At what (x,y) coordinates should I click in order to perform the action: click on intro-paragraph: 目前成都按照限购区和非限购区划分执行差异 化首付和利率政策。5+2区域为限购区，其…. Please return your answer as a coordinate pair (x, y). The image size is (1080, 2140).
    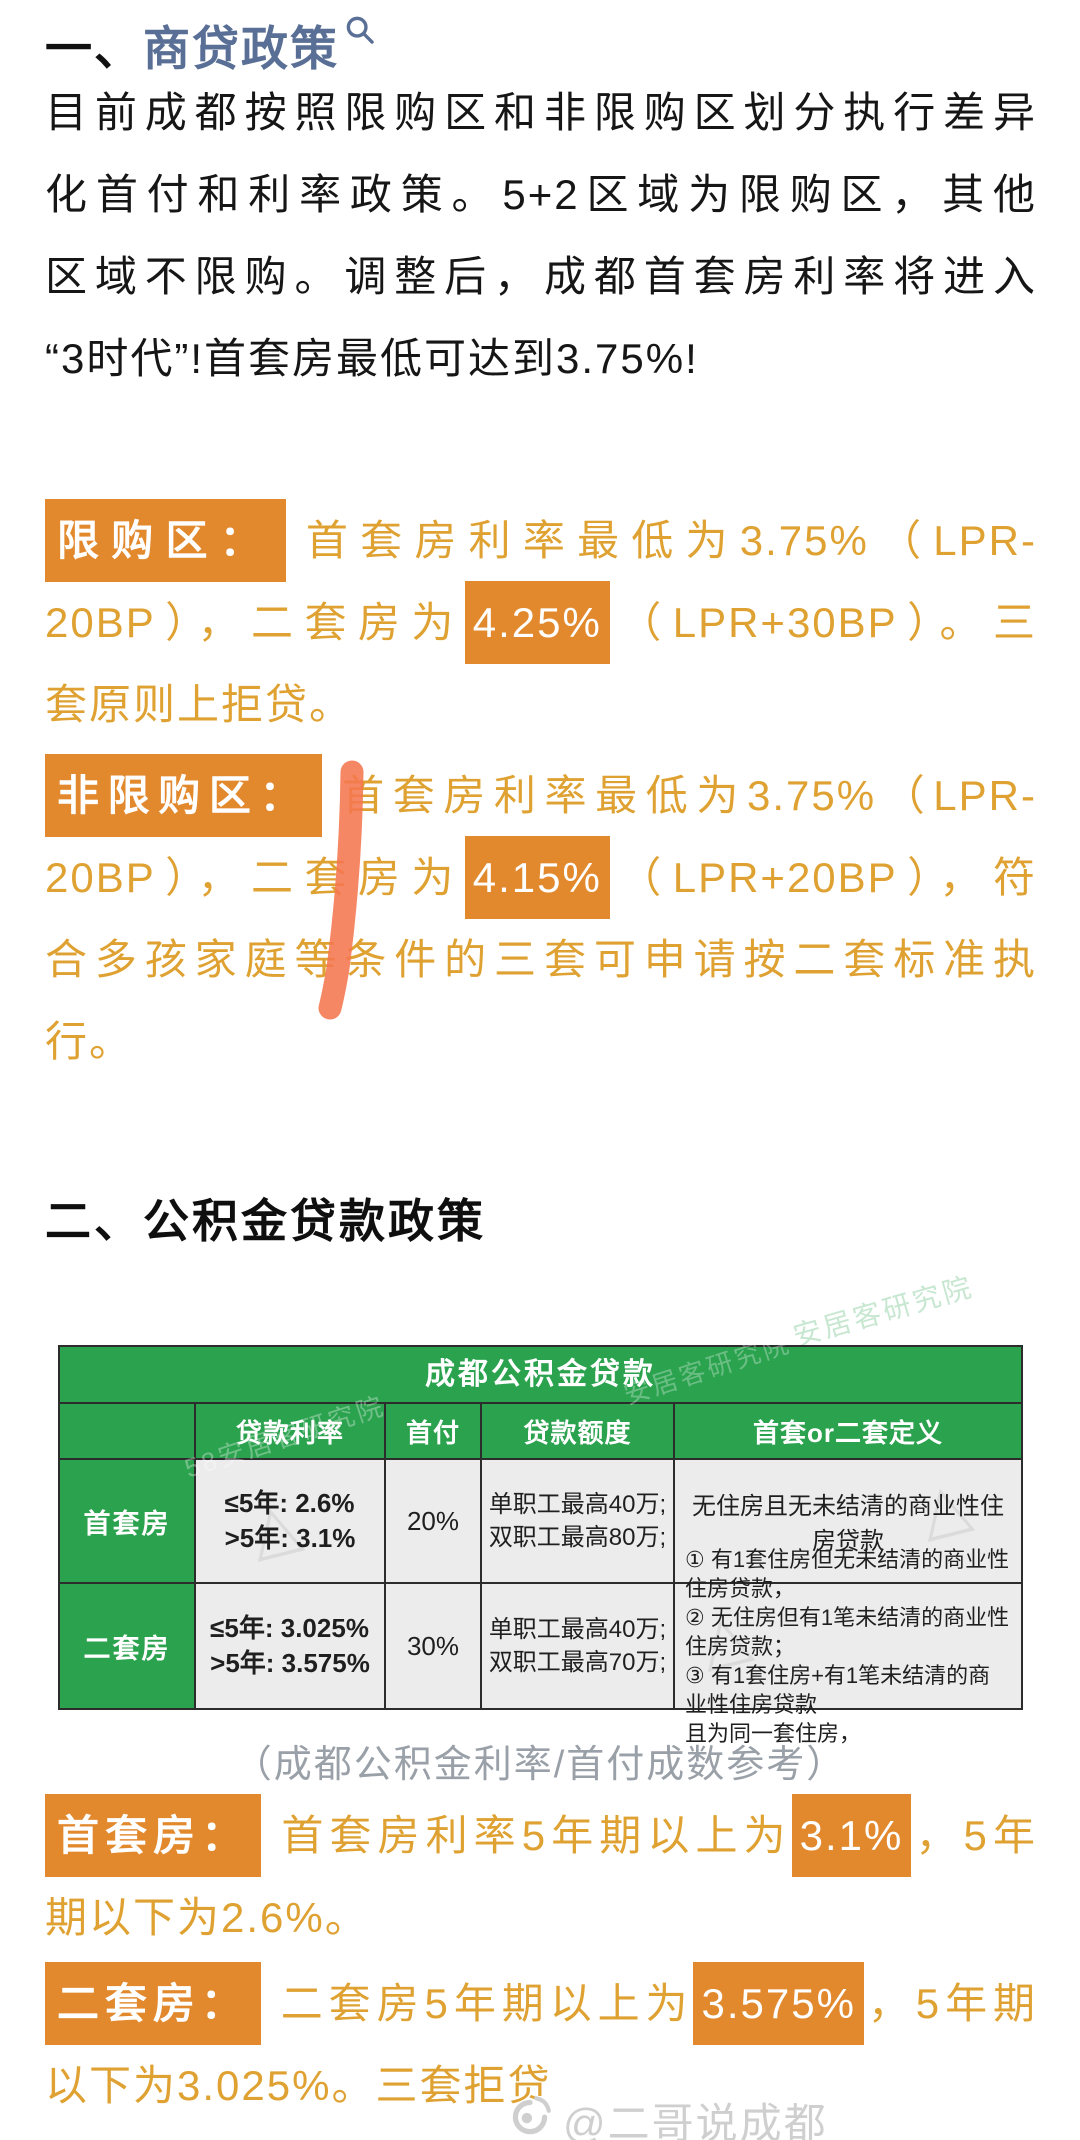
    Looking at the image, I should click on (541, 236).